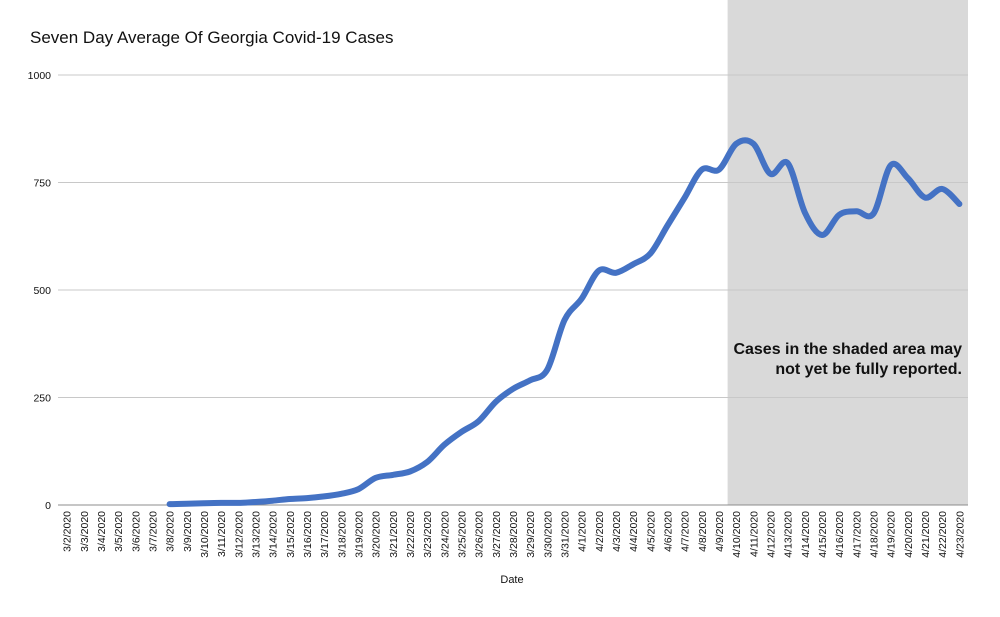 The width and height of the screenshot is (1000, 617). What do you see at coordinates (617, 531) in the screenshot?
I see `x-tick-label: 4/3/2020` at bounding box center [617, 531].